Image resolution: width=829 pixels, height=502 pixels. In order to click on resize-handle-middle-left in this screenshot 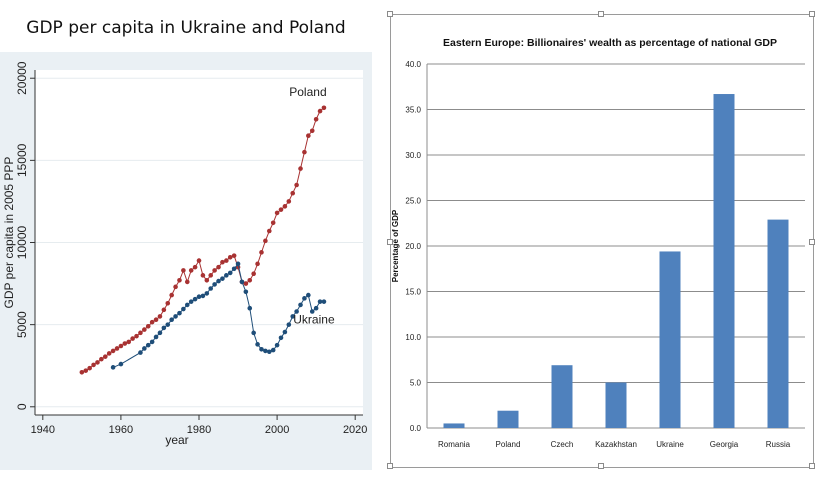, I will do `click(390, 242)`.